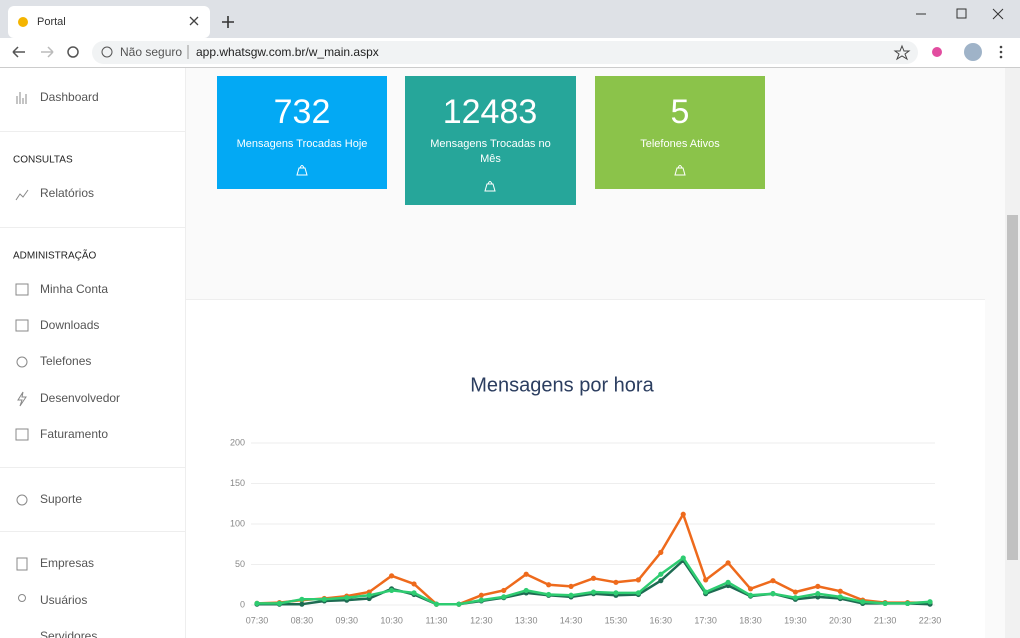 This screenshot has width=1020, height=638. Describe the element at coordinates (69, 97) in the screenshot. I see `nav-item: Dashboard` at that location.